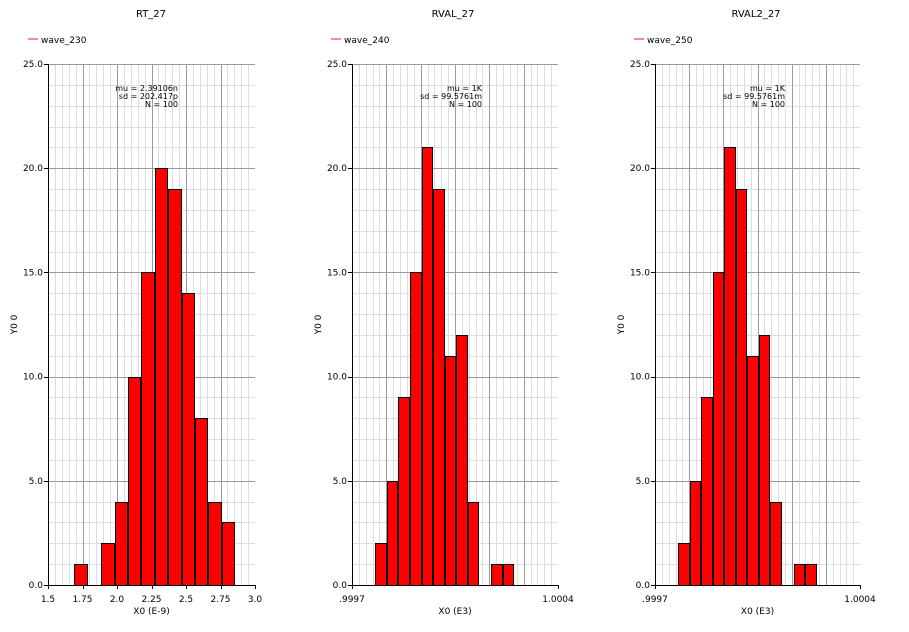  I want to click on x-tick-label: 1.5, so click(48, 600).